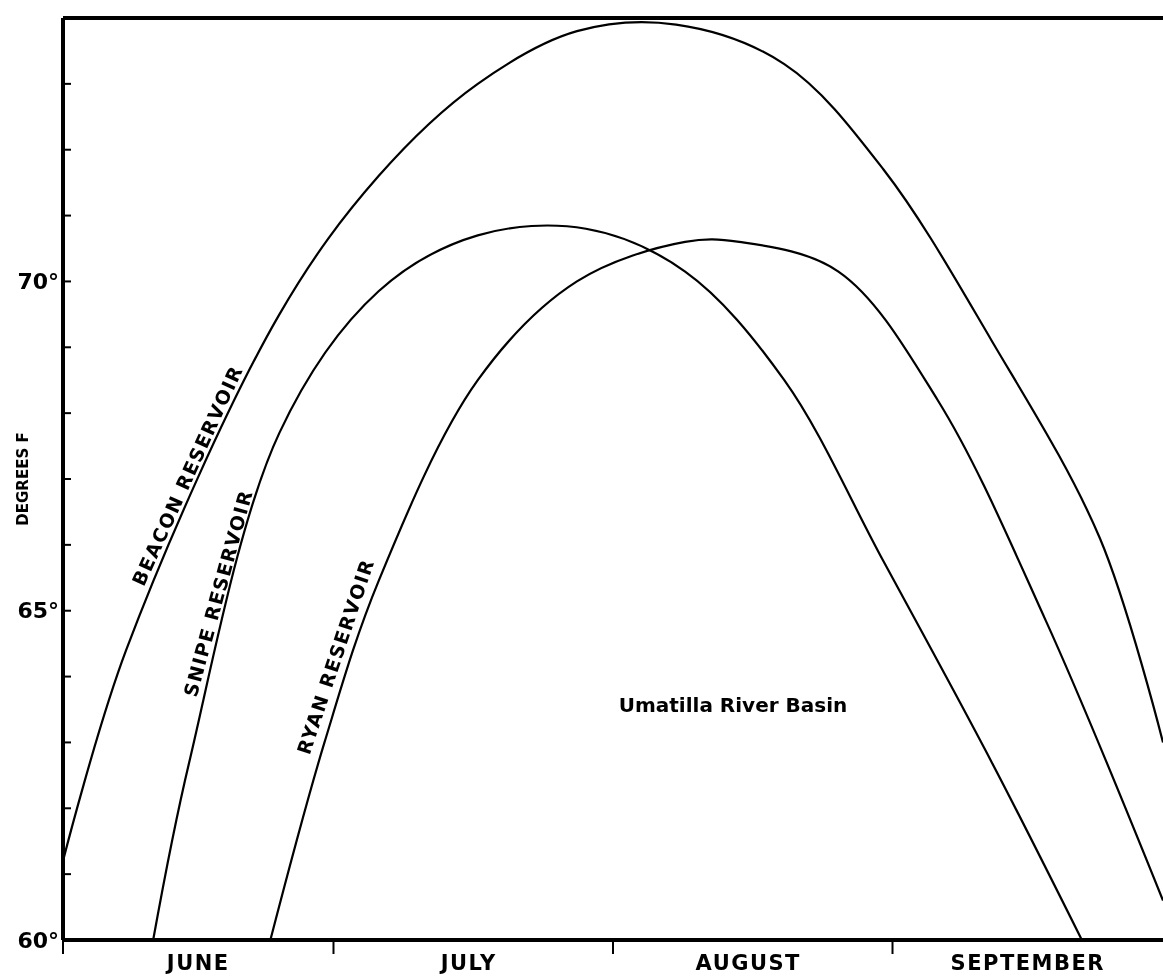 This screenshot has height=977, width=1163. What do you see at coordinates (38, 282) in the screenshot?
I see `y-tick-label: 70°` at bounding box center [38, 282].